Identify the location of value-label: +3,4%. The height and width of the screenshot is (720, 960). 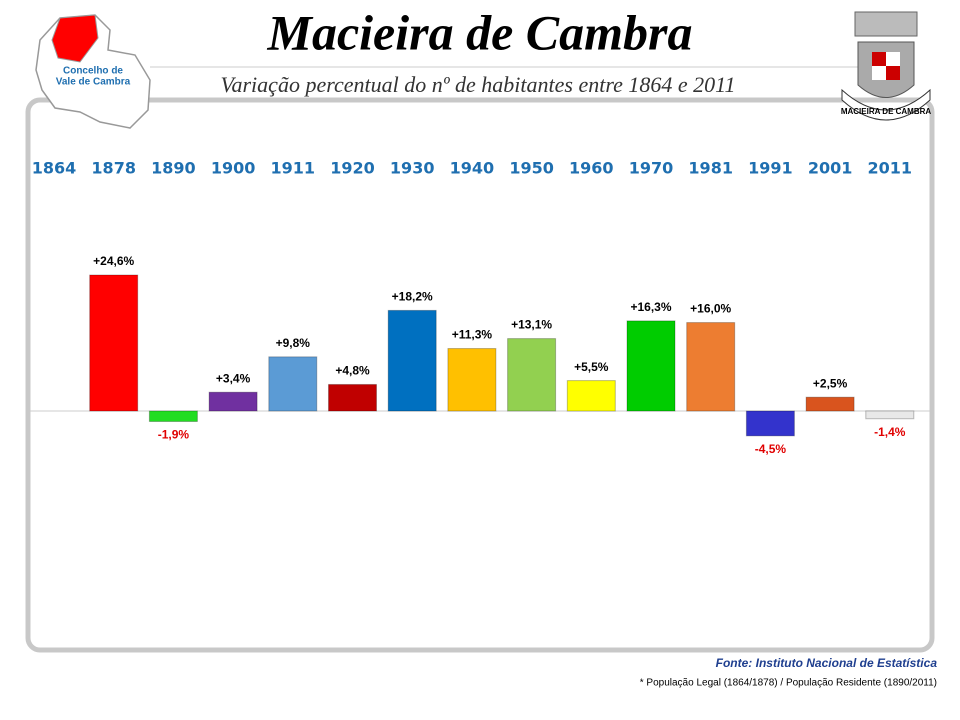
(233, 378).